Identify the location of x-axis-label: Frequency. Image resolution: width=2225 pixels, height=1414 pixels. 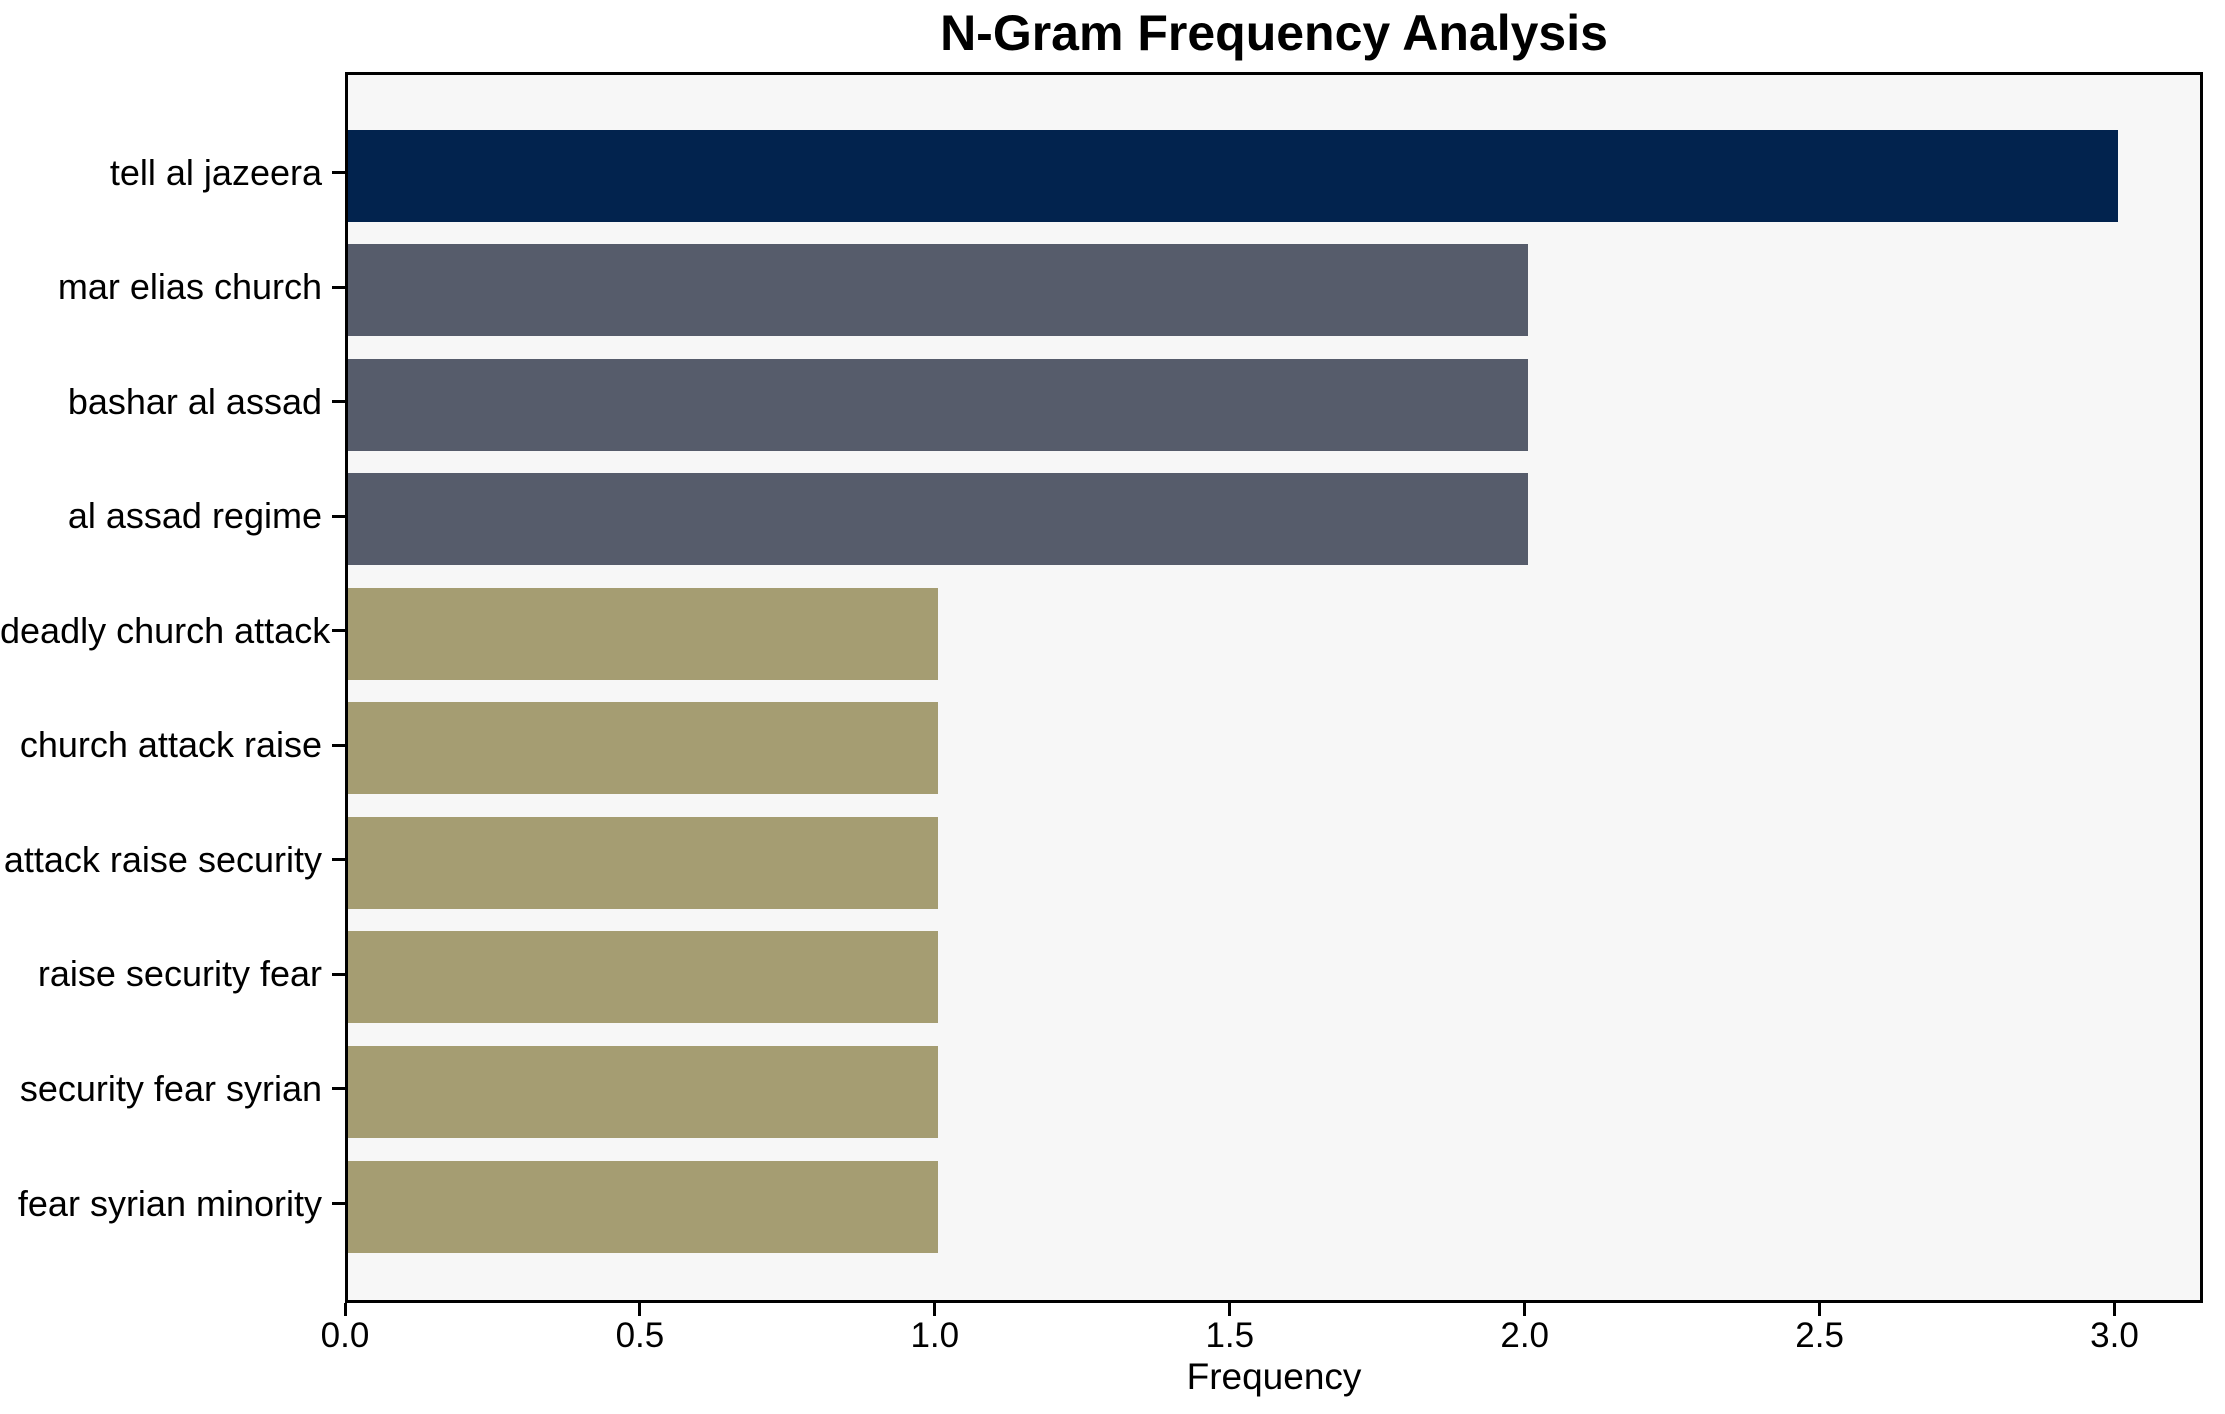
(1274, 1376).